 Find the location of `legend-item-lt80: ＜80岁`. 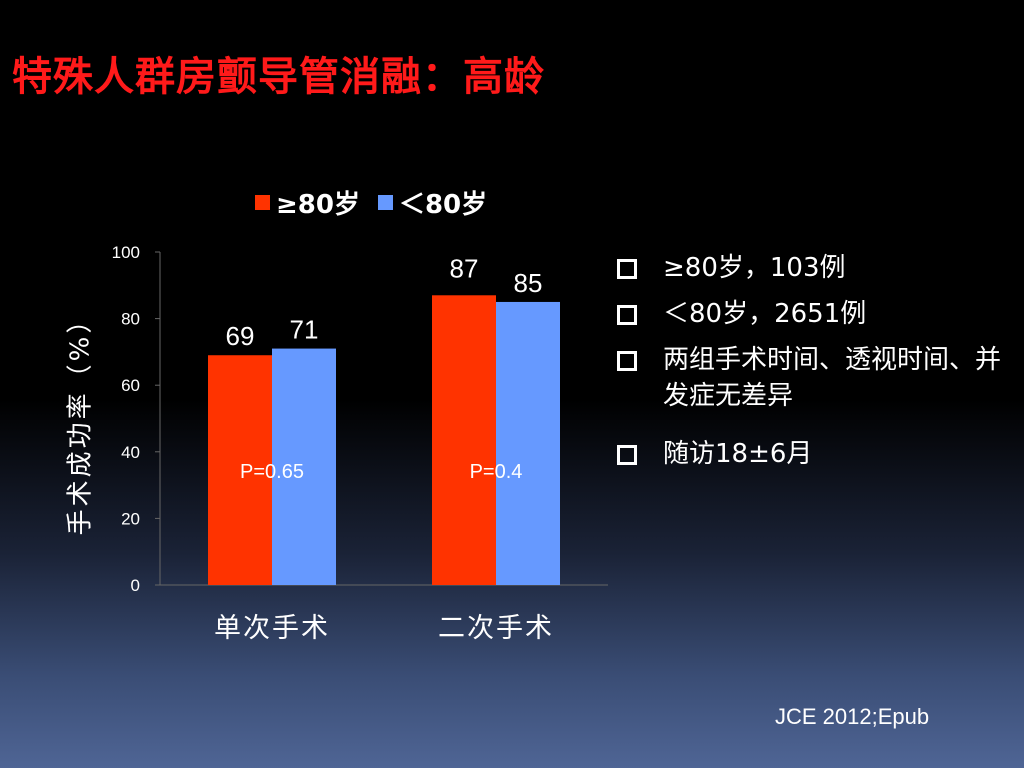

legend-item-lt80: ＜80岁 is located at coordinates (432, 202).